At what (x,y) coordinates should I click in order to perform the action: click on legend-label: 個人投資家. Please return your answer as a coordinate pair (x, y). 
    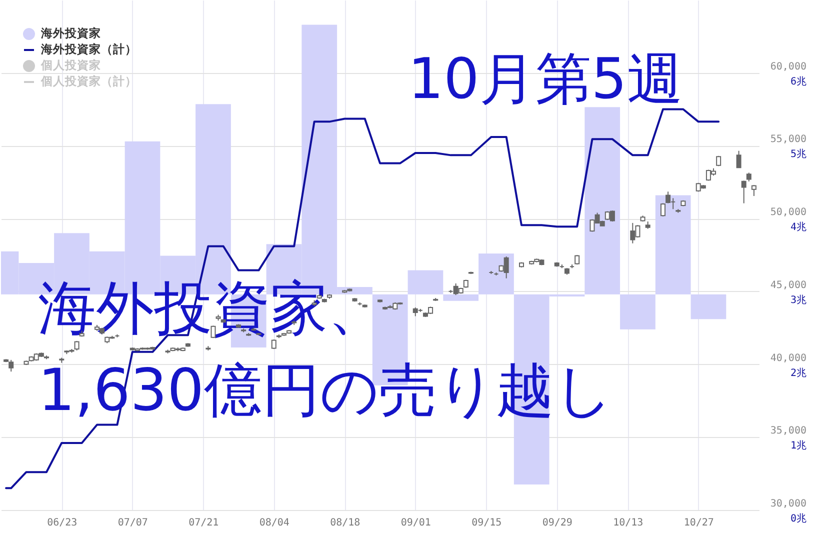
    Looking at the image, I should click on (70, 65).